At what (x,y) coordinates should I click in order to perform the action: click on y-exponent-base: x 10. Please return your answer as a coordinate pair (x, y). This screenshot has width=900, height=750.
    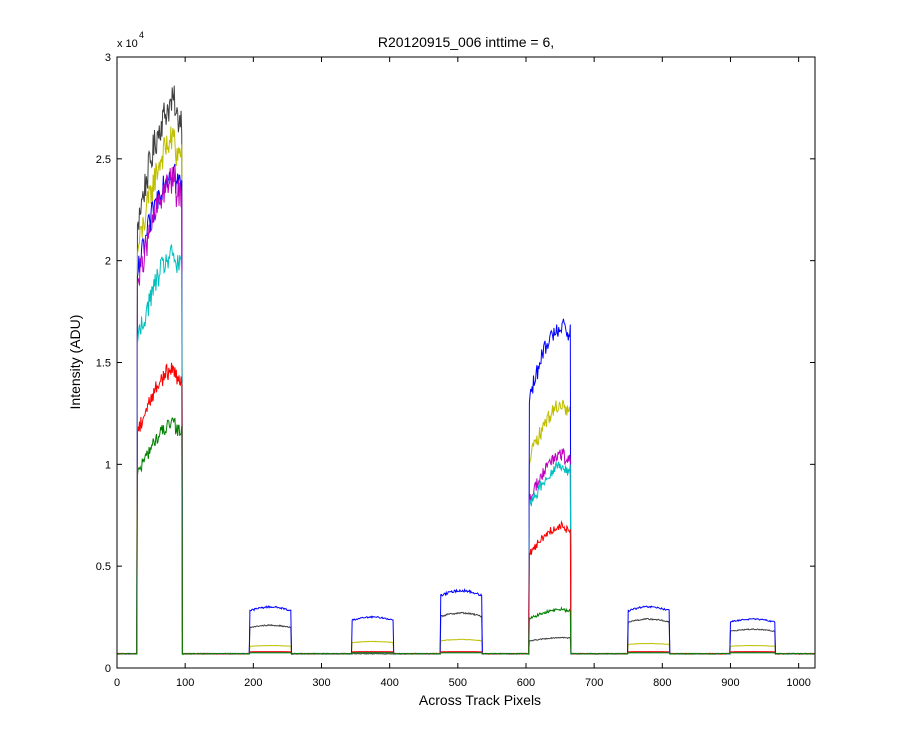
    Looking at the image, I should click on (127, 44).